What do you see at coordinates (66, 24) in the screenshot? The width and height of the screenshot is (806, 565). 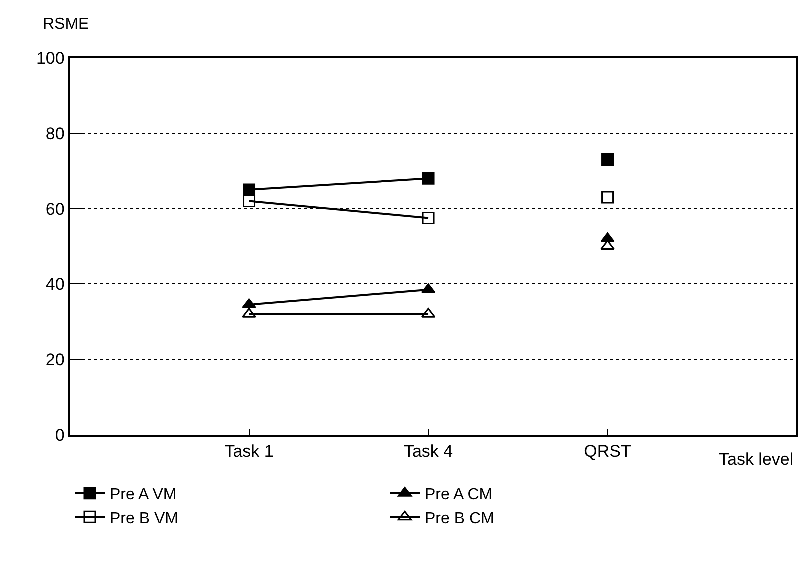 I see `y-axis-title: RSME` at bounding box center [66, 24].